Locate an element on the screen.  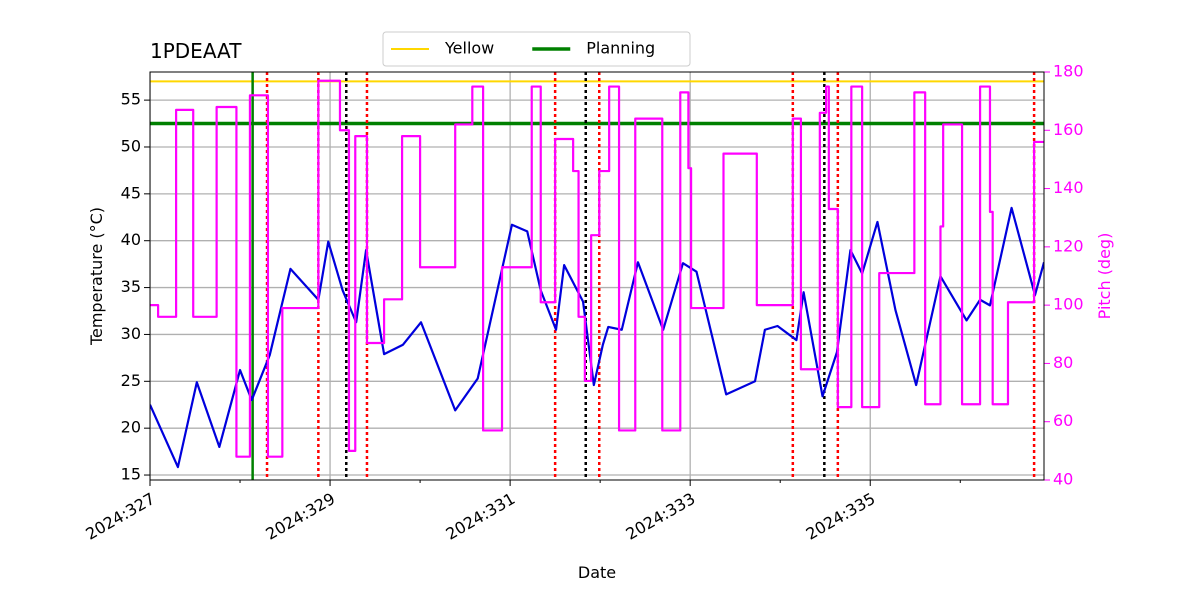
y2-tick-label: 180 is located at coordinates (1068, 71).